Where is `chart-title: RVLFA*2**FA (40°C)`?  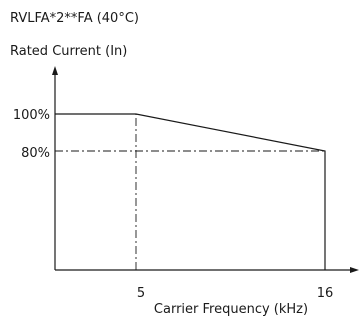 chart-title: RVLFA*2**FA (40°C) is located at coordinates (74, 18).